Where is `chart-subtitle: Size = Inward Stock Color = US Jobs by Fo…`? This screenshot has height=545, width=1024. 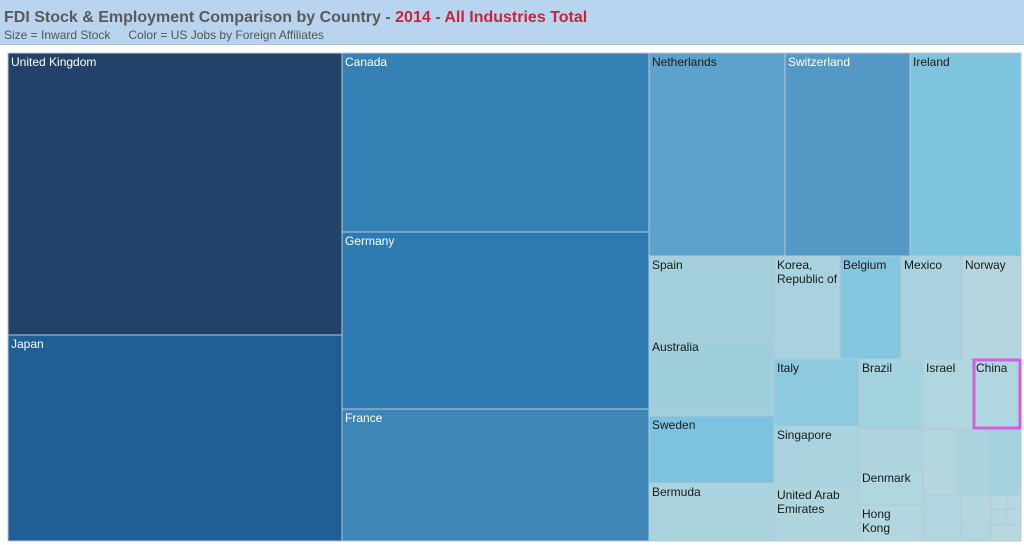
chart-subtitle: Size = Inward Stock Color = US Jobs by Fo… is located at coordinates (164, 35).